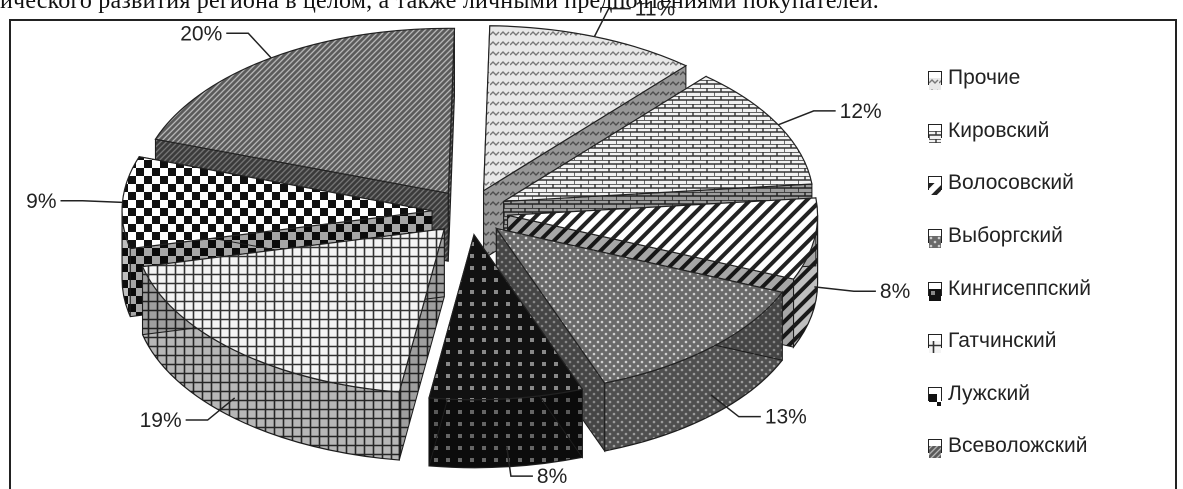  I want to click on legend-item: Кировский, so click(1009, 131).